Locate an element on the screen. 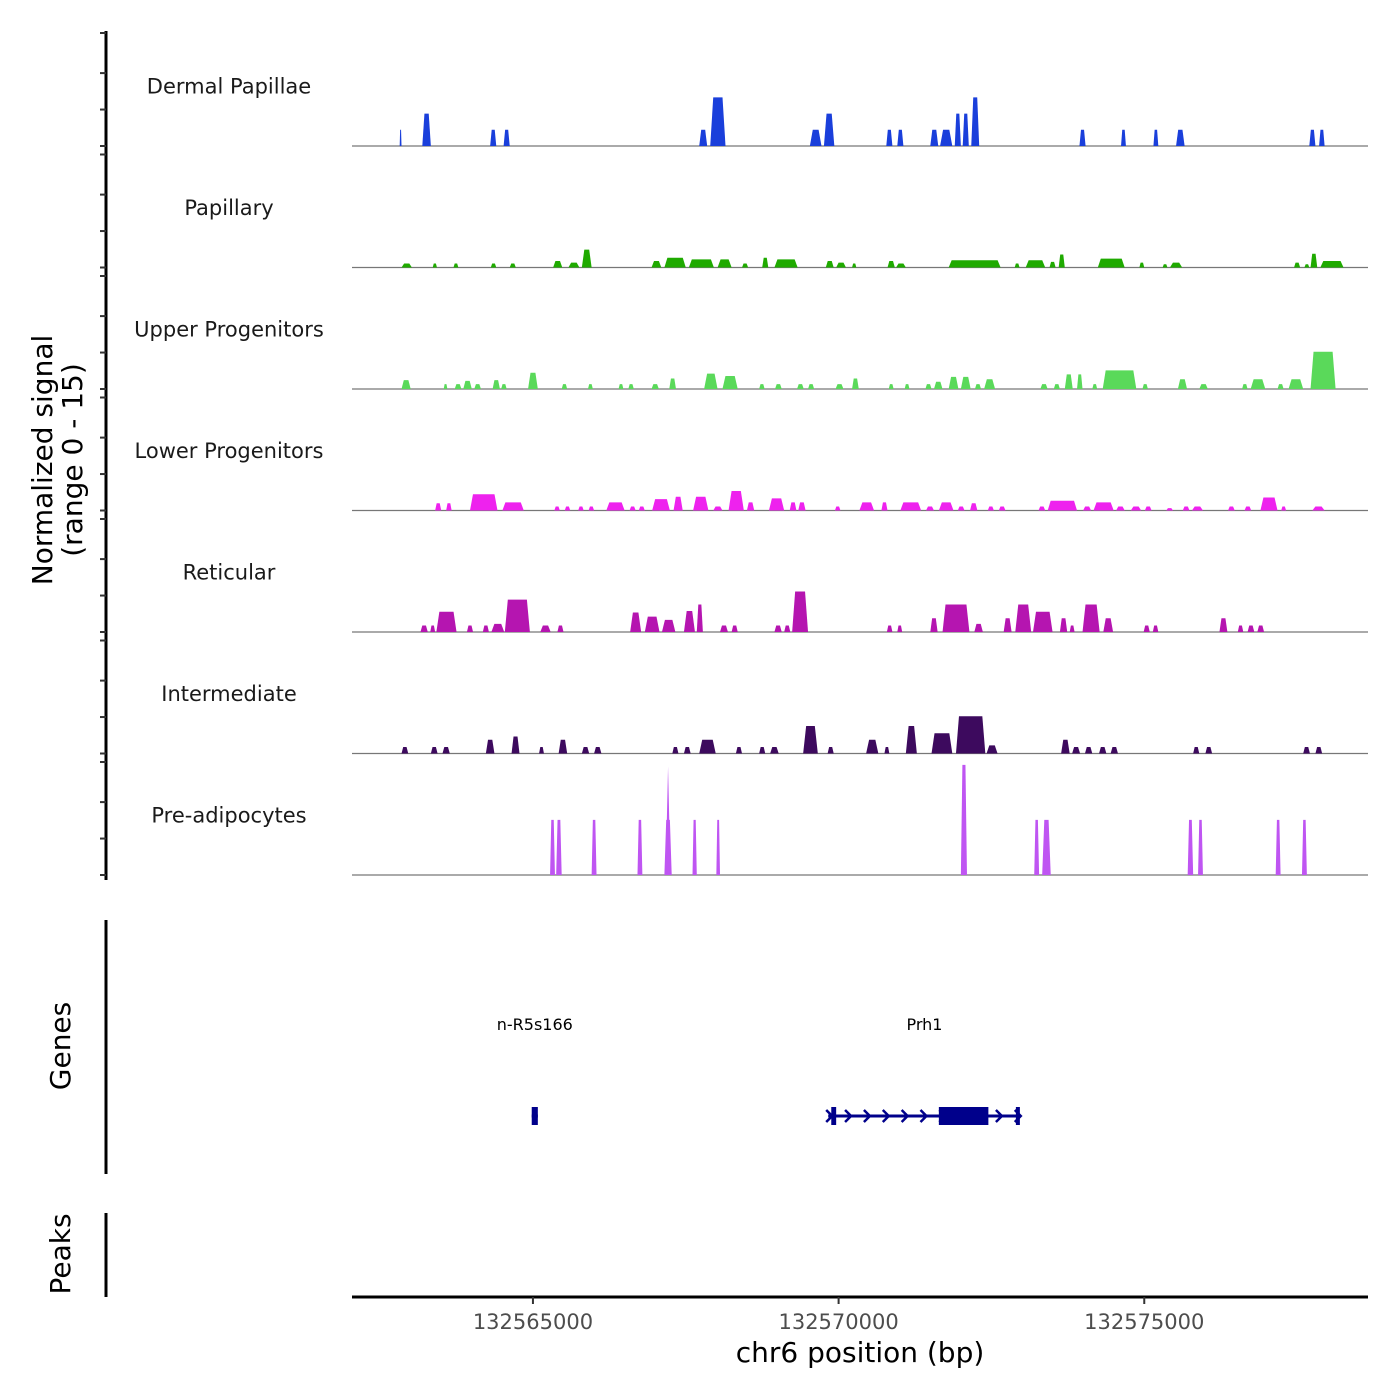 This screenshot has height=1400, width=1400. gene-label: Prh1 is located at coordinates (925, 1024).